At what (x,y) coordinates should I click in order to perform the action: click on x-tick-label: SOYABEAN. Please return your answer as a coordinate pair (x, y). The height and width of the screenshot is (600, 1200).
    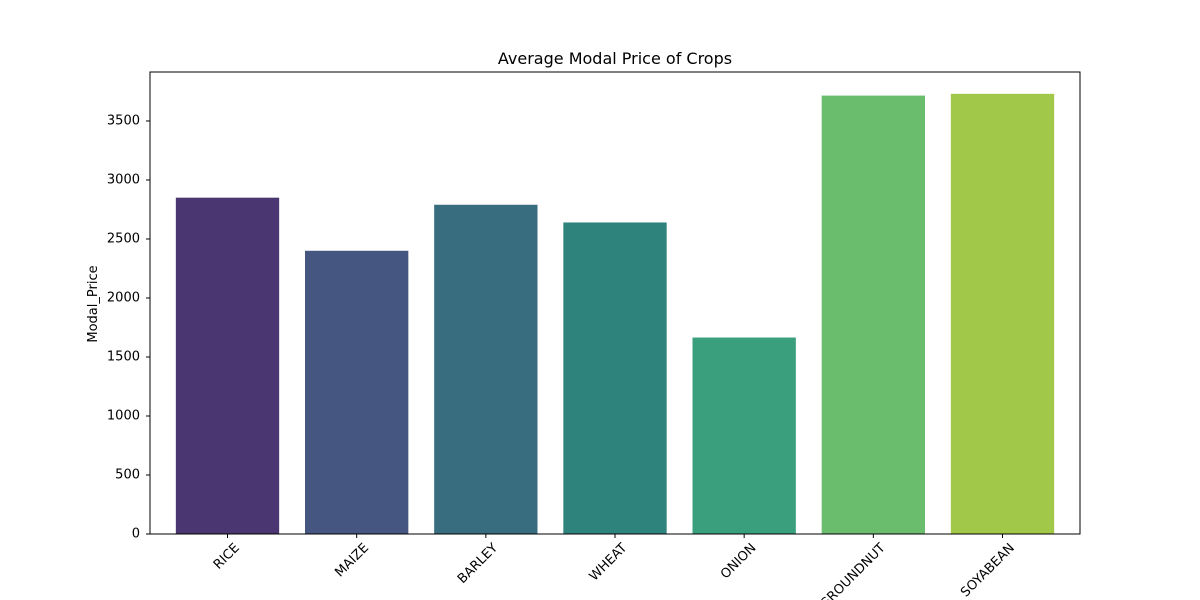
    Looking at the image, I should click on (988, 570).